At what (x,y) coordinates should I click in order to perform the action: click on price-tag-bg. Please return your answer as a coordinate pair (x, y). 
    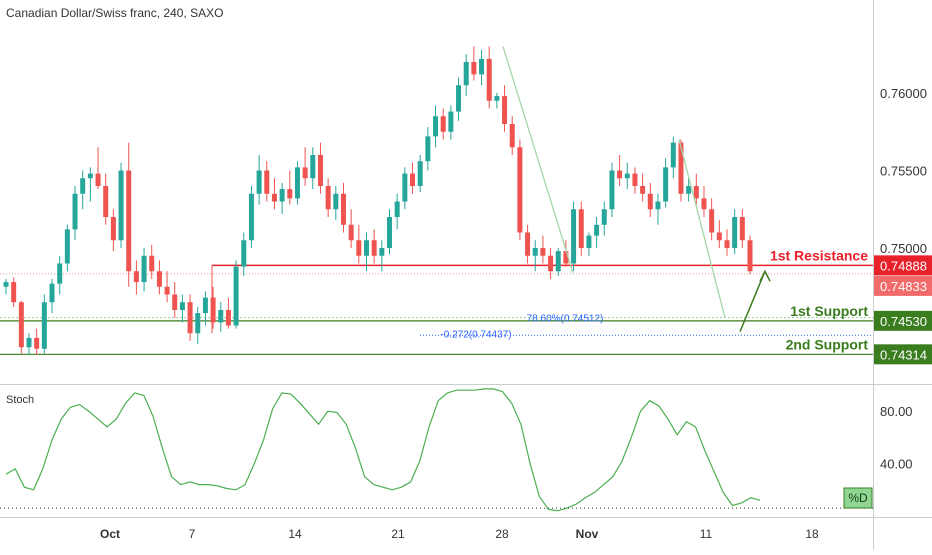
    Looking at the image, I should click on (903, 320).